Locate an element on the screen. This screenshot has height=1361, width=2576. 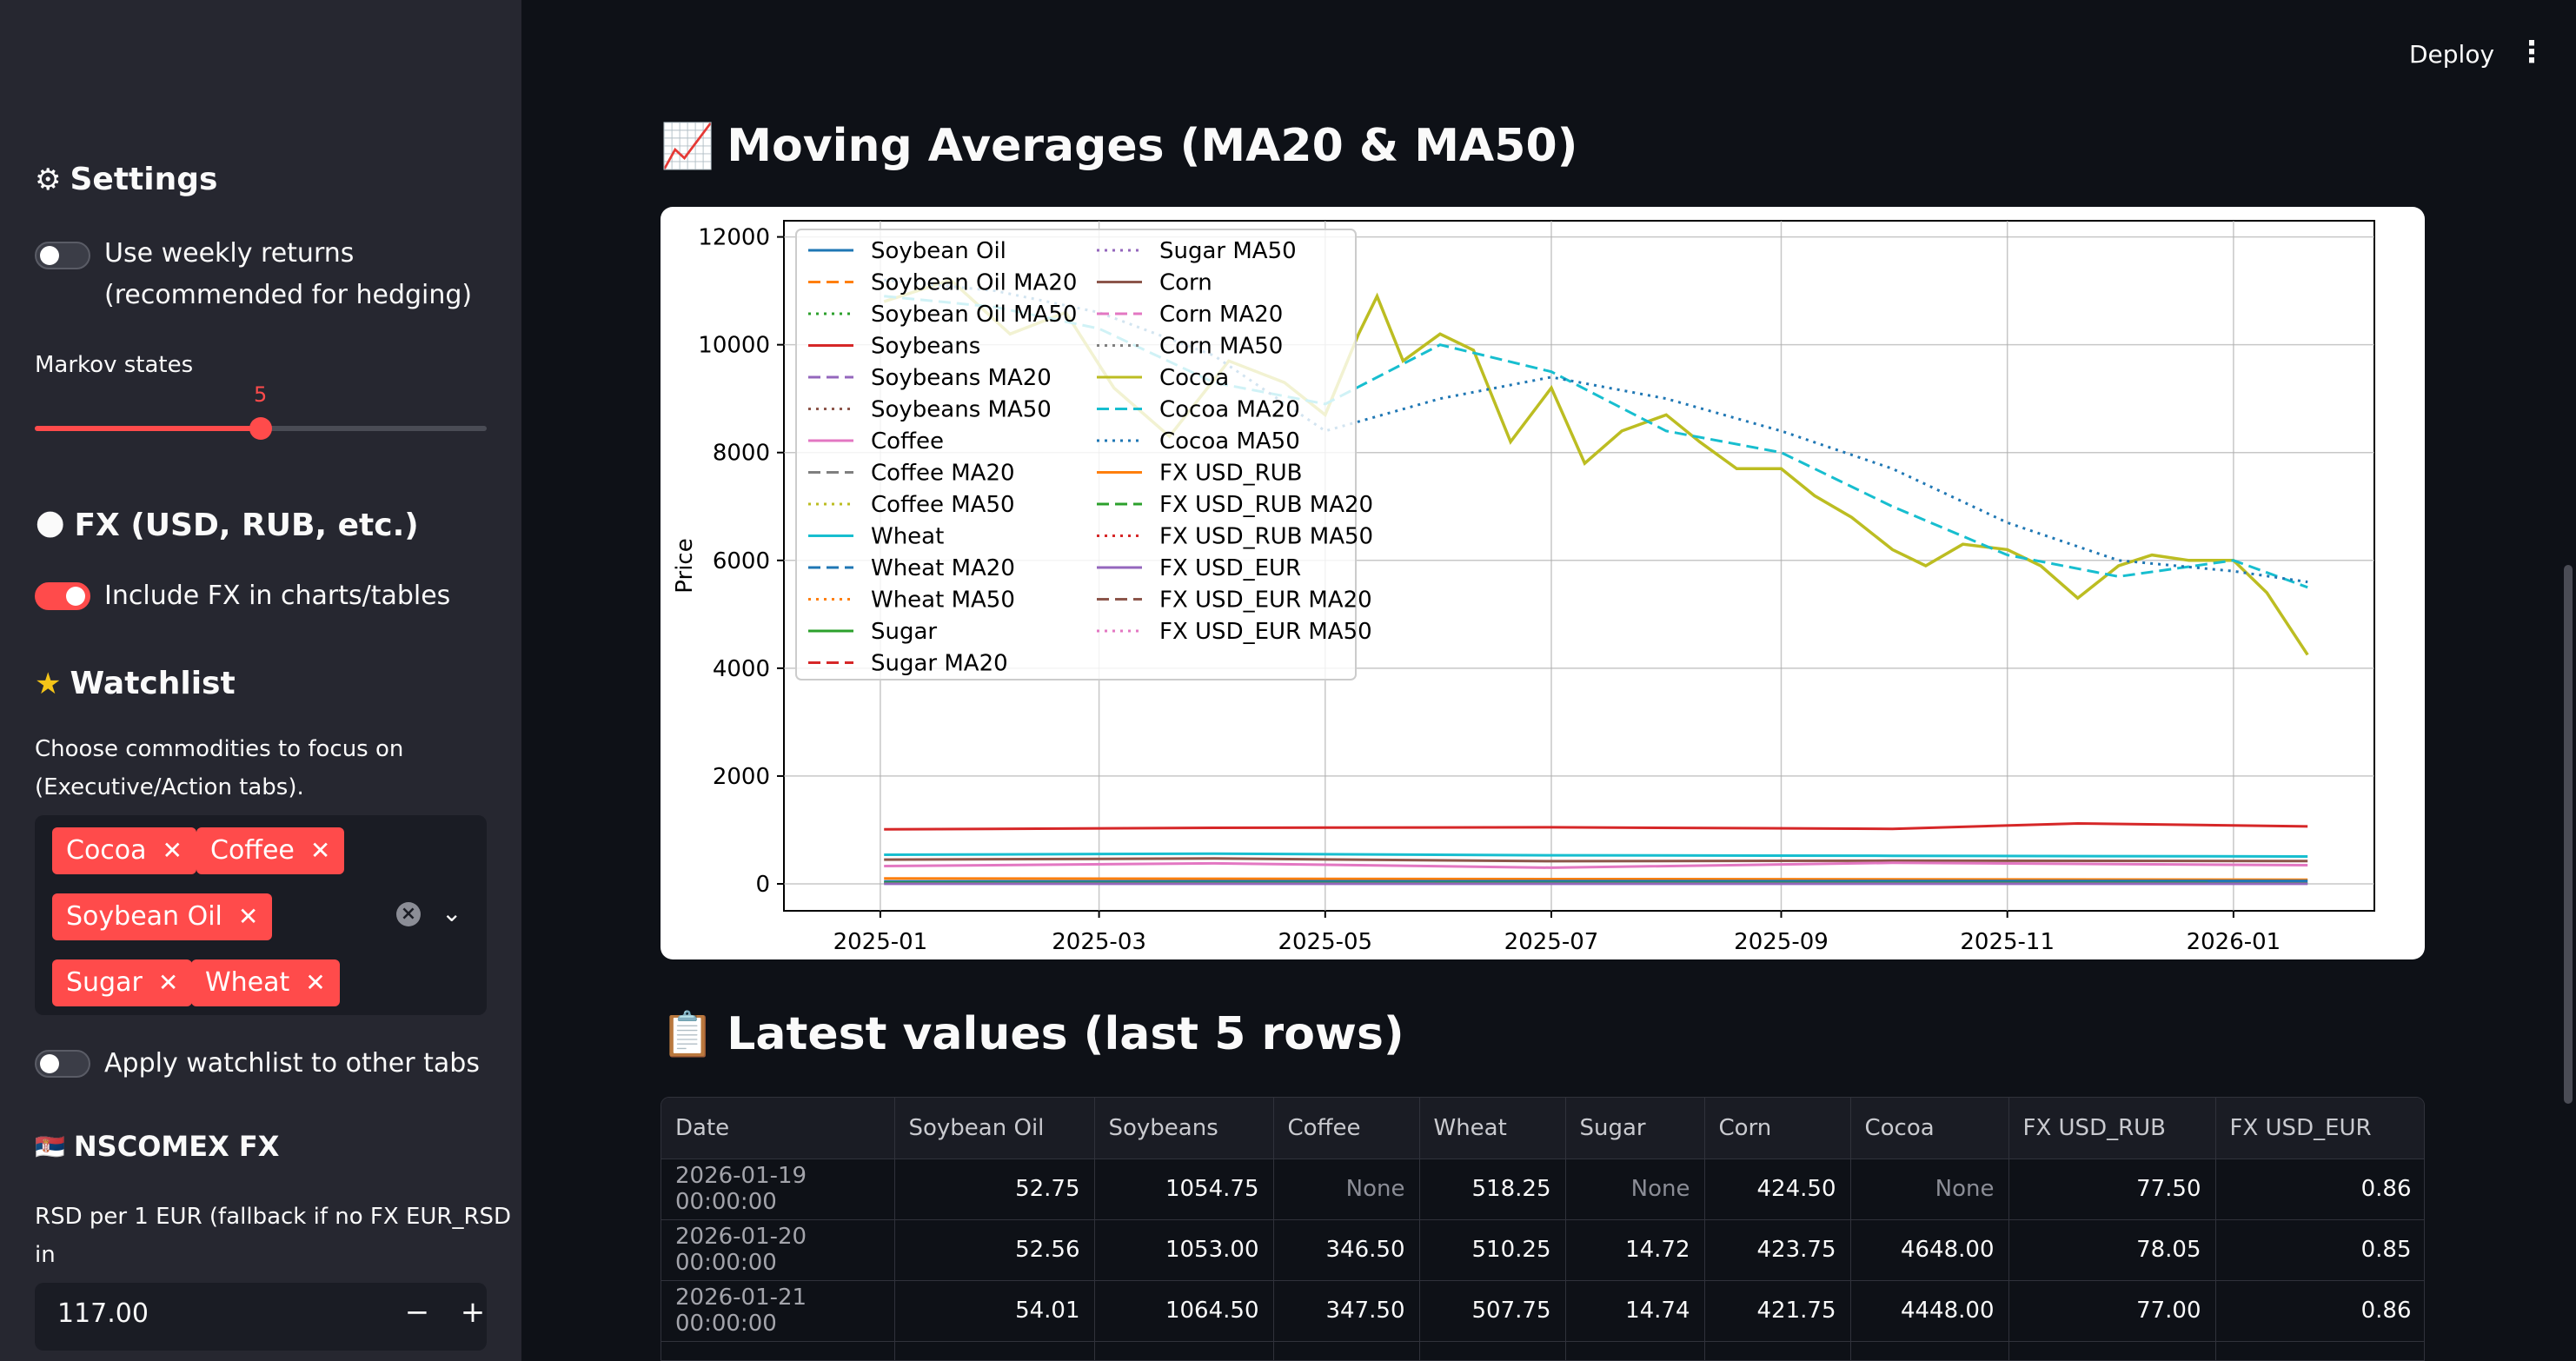
legend-label: Corn is located at coordinates (1185, 283).